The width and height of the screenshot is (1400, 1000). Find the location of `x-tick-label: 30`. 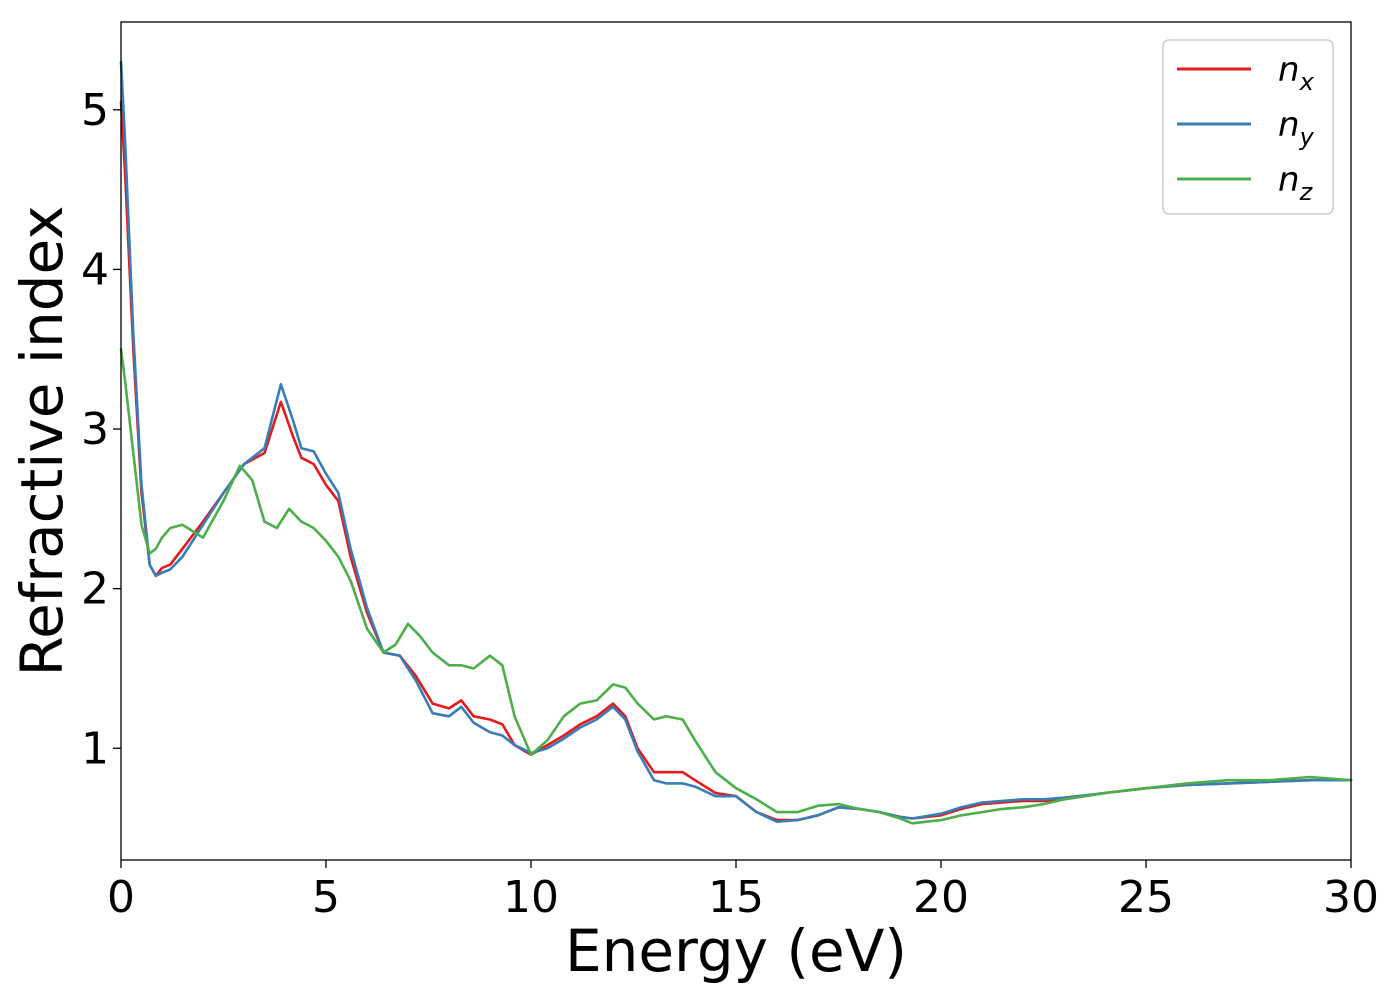

x-tick-label: 30 is located at coordinates (1351, 897).